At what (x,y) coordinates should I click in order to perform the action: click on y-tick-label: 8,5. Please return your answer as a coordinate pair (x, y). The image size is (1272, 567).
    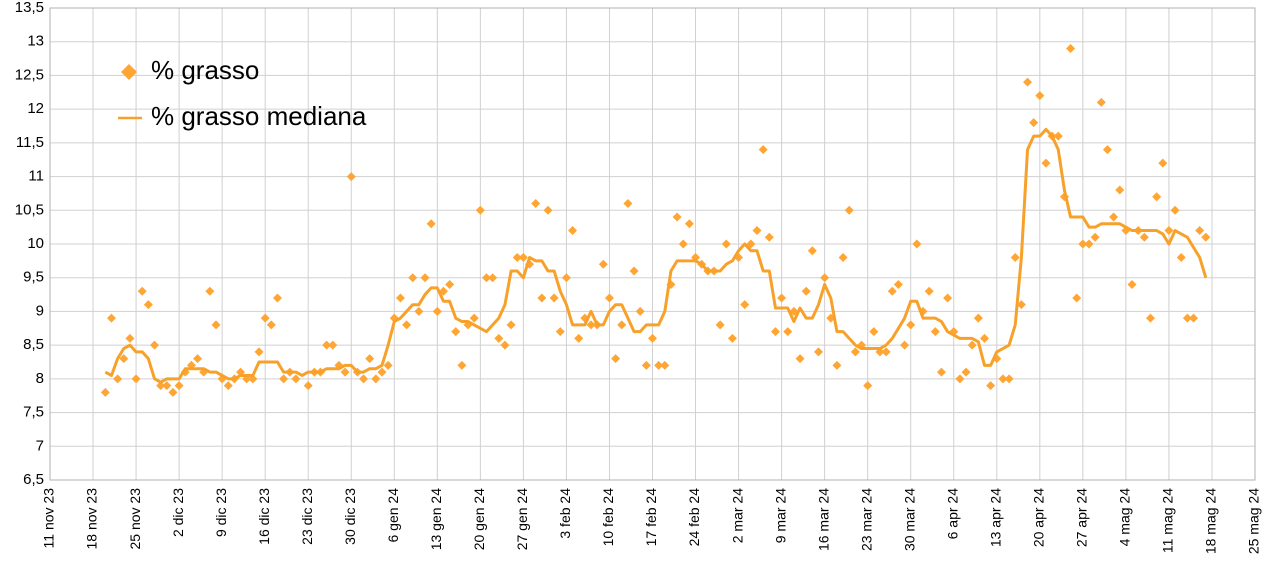
    Looking at the image, I should click on (33, 344).